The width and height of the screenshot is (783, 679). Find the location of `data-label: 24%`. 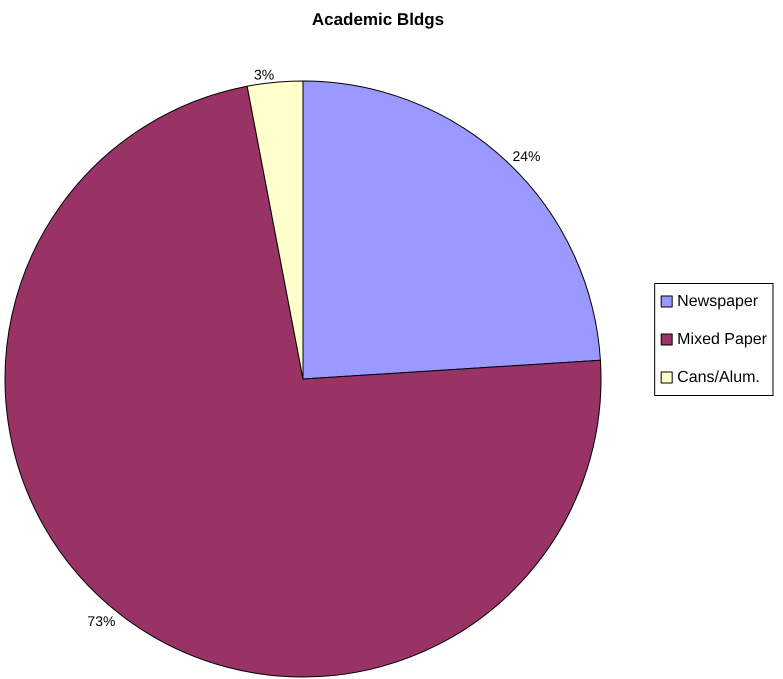

data-label: 24% is located at coordinates (526, 156).